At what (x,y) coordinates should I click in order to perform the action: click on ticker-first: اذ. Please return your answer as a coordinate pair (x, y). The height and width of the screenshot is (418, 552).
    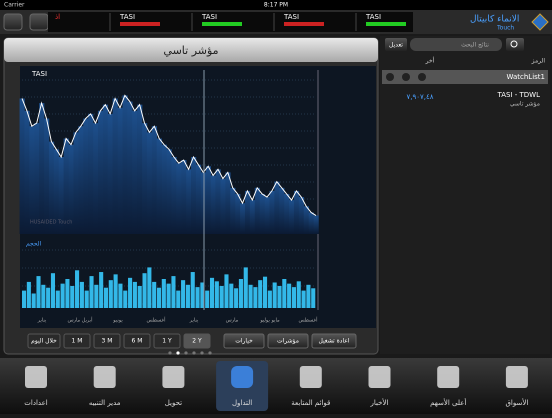
    Looking at the image, I should click on (57, 17).